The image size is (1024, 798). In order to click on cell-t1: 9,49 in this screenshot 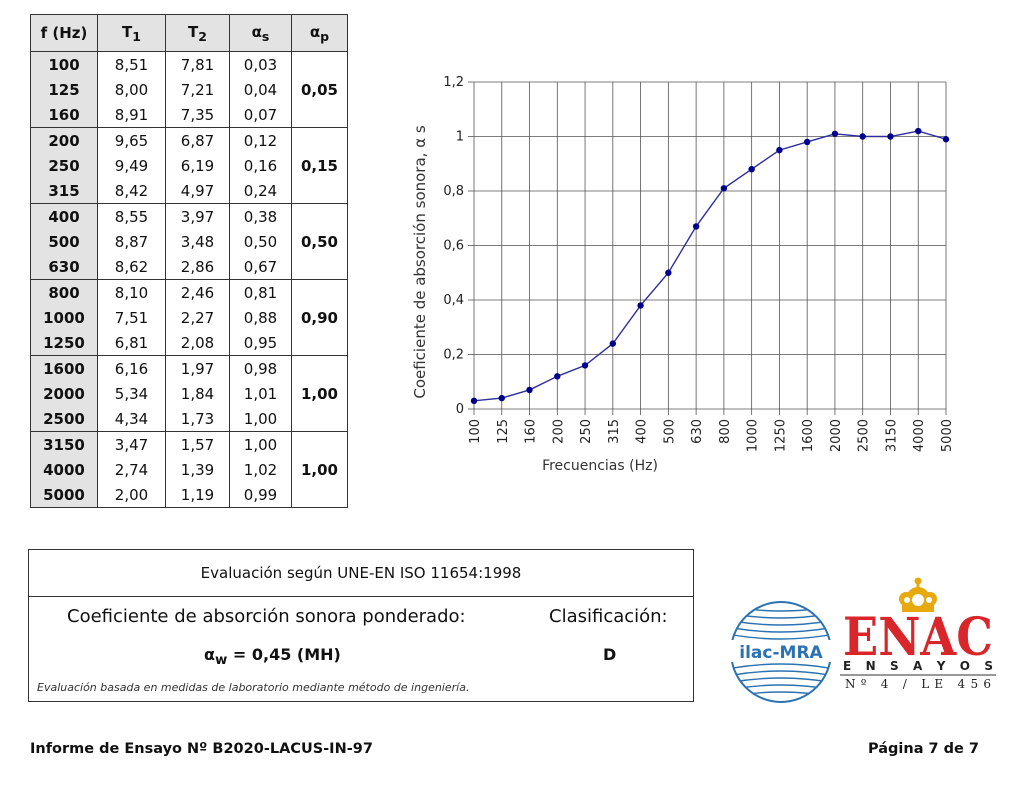, I will do `click(131, 165)`.